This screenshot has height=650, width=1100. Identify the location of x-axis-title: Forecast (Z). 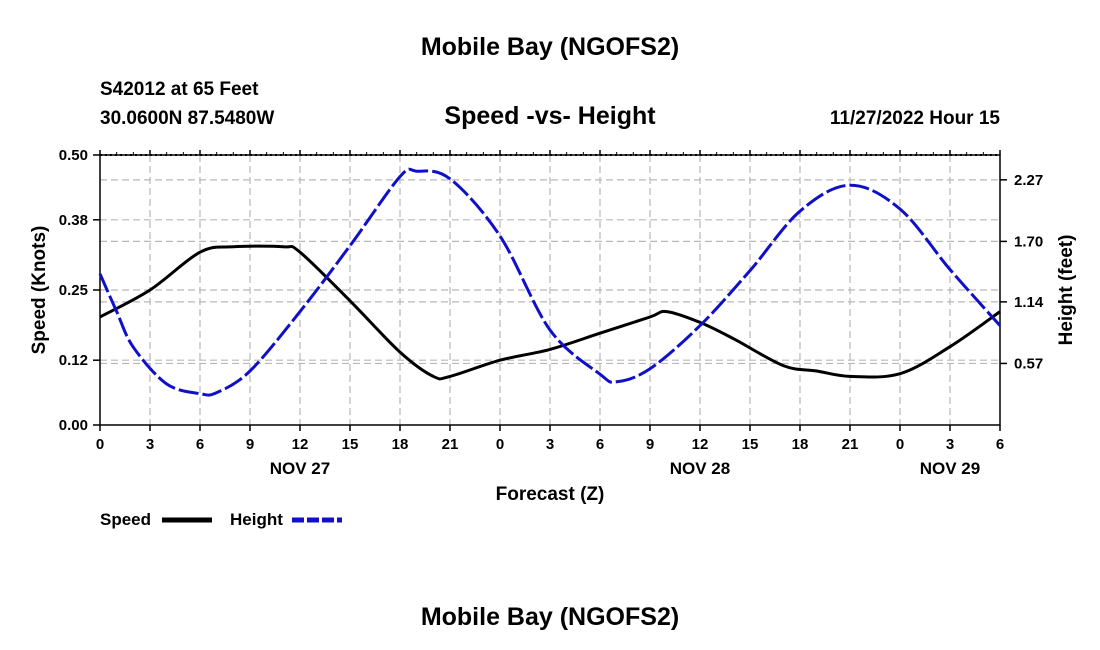
(550, 494).